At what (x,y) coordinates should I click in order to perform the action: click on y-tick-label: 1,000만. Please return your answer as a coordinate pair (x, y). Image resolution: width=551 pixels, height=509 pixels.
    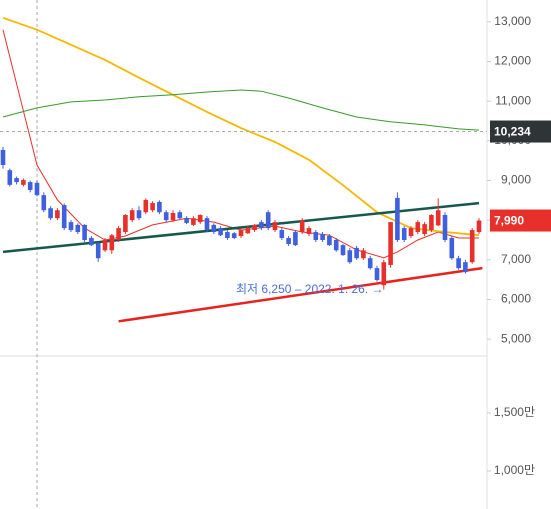
    Looking at the image, I should click on (514, 470).